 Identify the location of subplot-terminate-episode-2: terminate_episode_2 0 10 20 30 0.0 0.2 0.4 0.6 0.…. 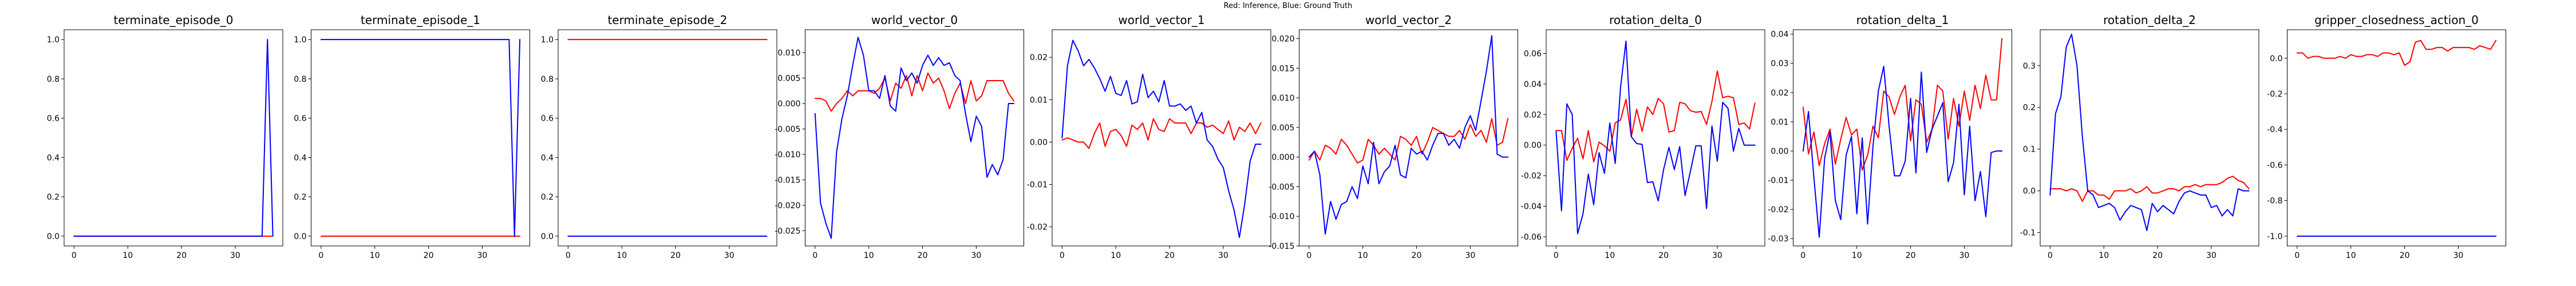
(659, 136).